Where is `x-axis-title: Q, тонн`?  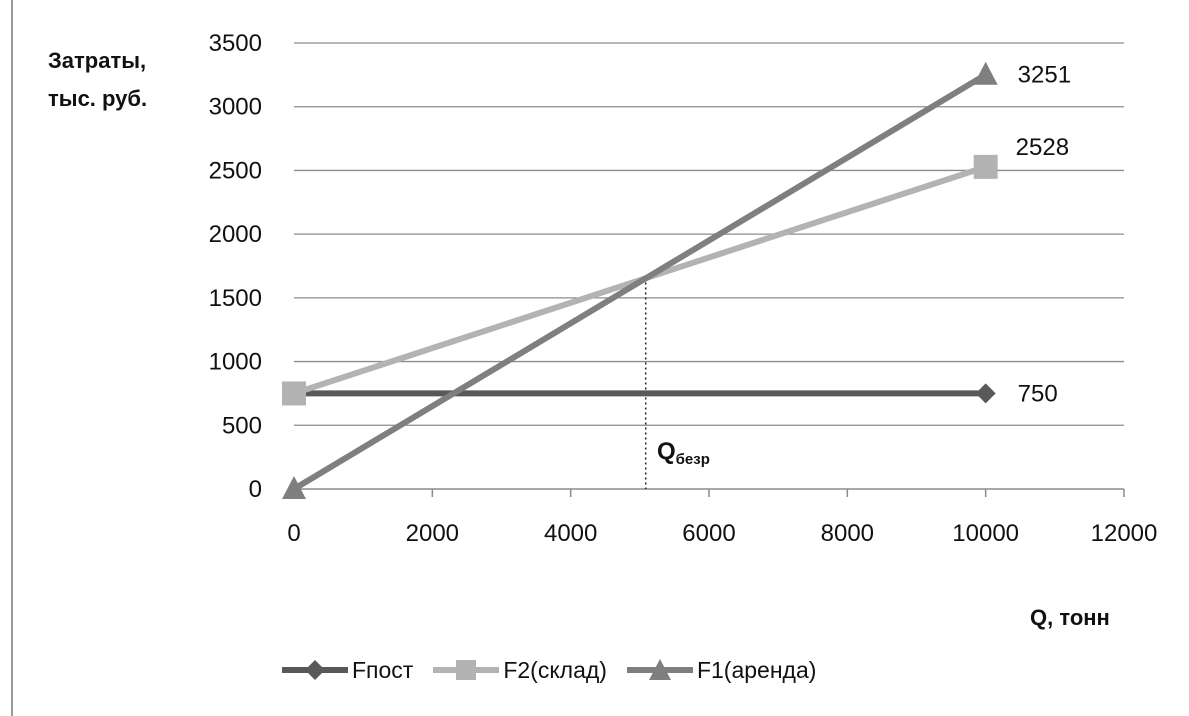 x-axis-title: Q, тонн is located at coordinates (1070, 617).